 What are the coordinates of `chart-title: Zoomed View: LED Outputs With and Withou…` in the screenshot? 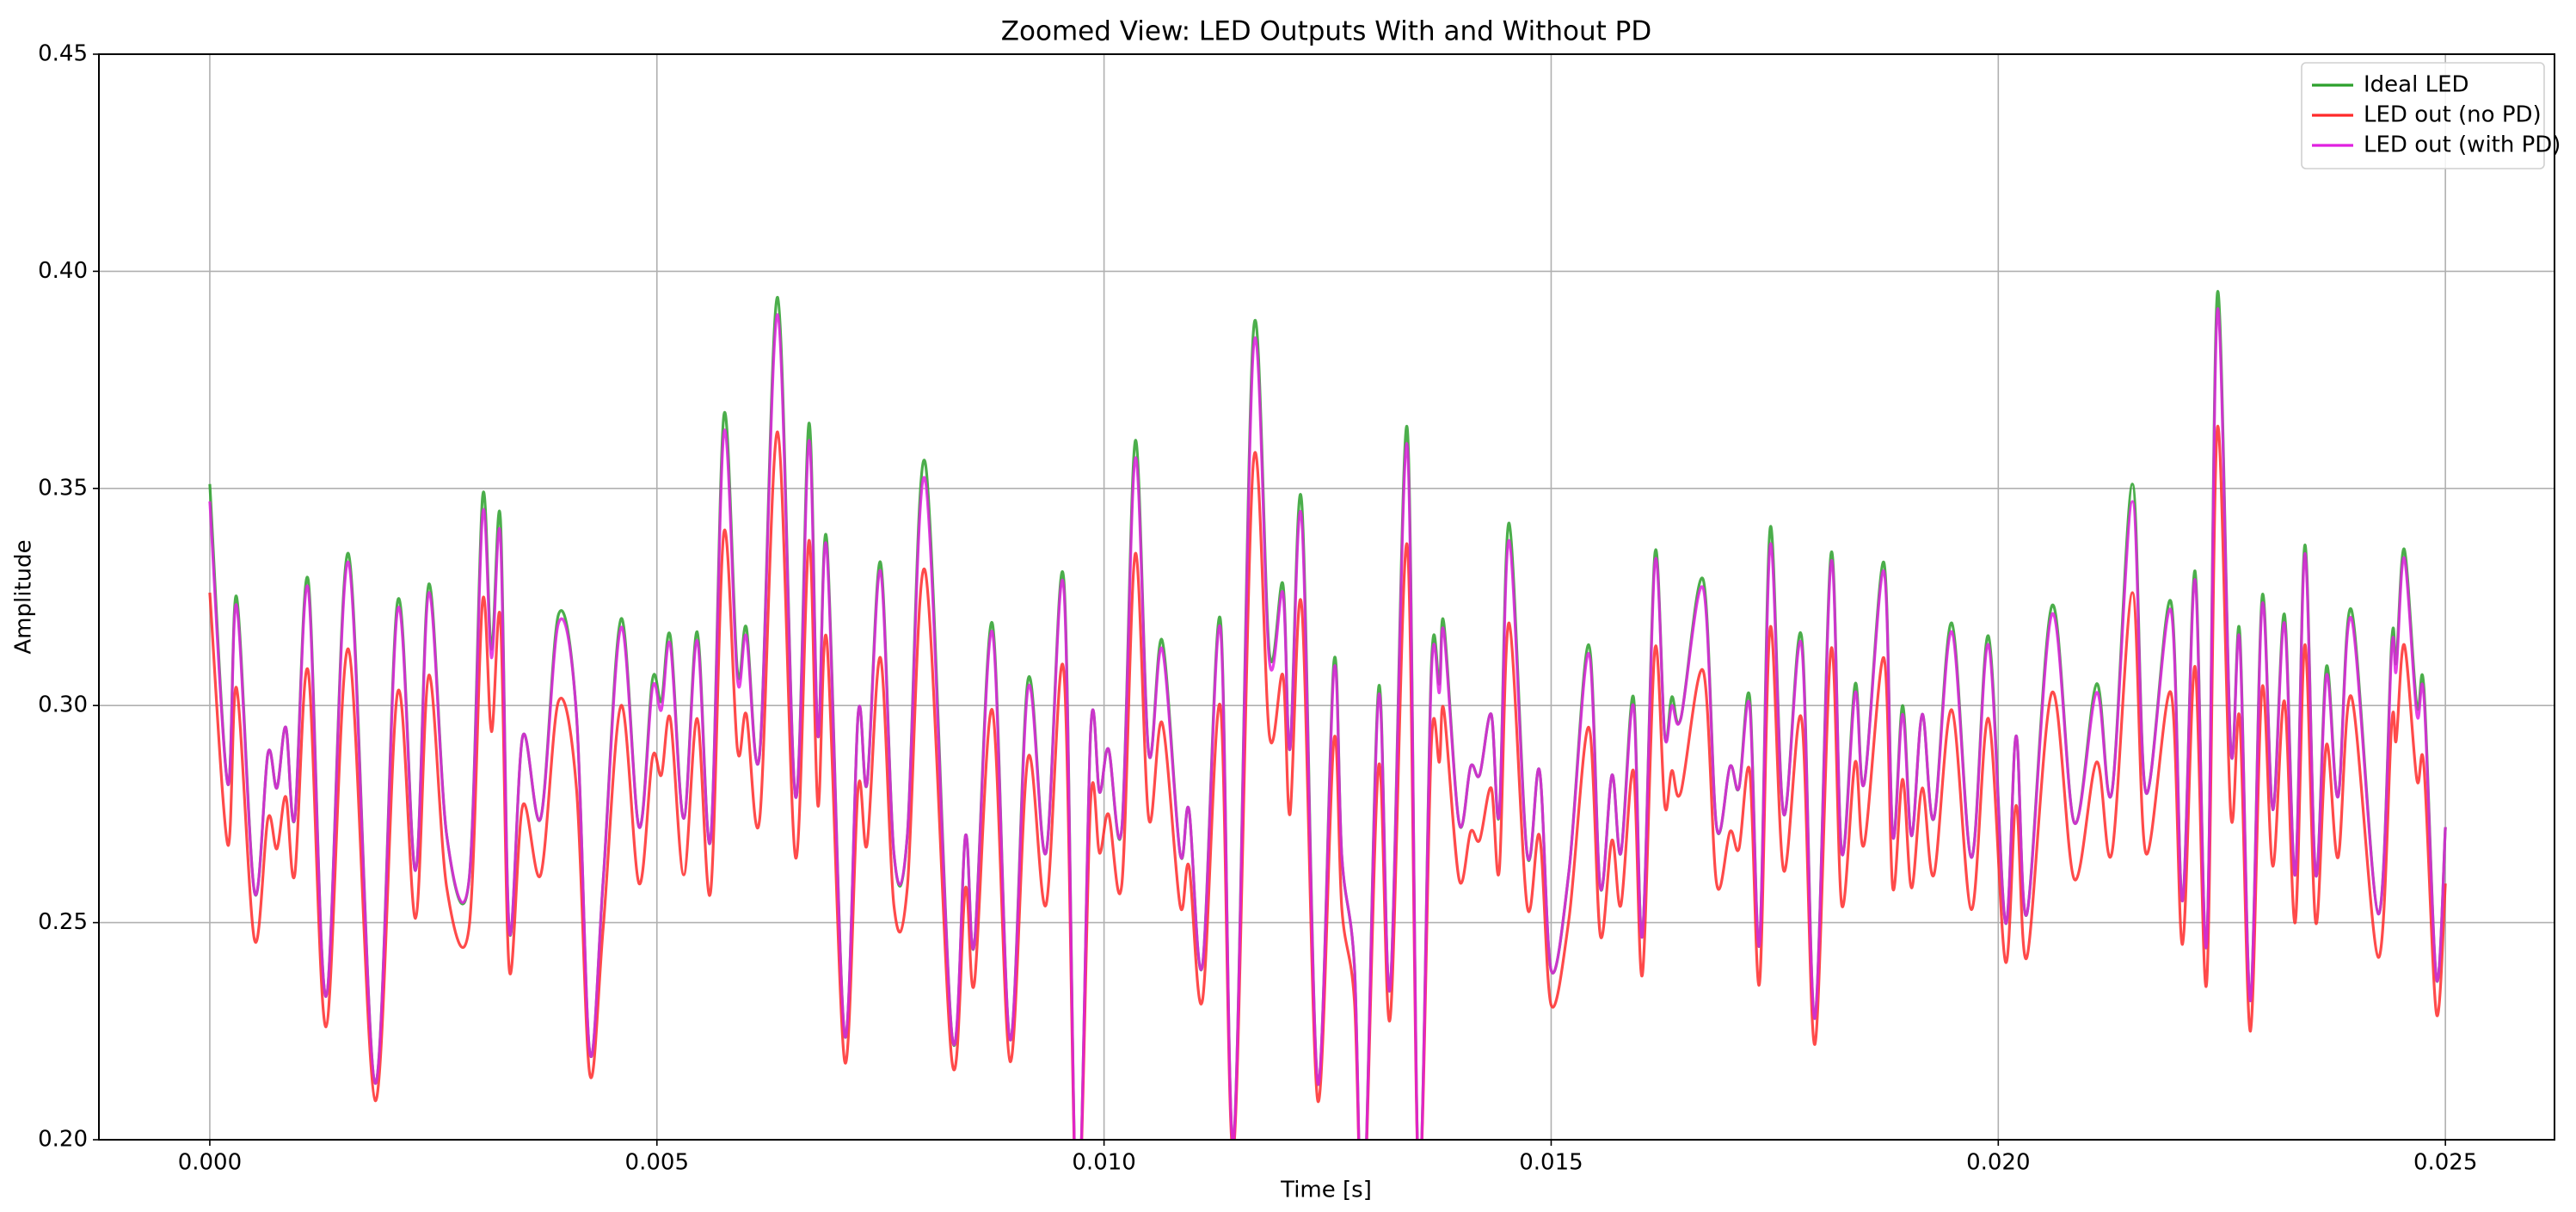 It's located at (1326, 31).